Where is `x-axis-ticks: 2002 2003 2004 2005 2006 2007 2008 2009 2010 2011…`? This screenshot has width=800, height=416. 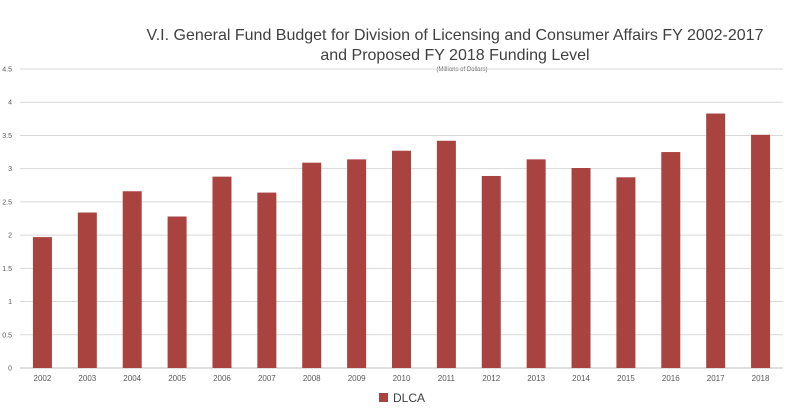 x-axis-ticks: 2002 2003 2004 2005 2006 2007 2008 2009 2010 2011… is located at coordinates (402, 378).